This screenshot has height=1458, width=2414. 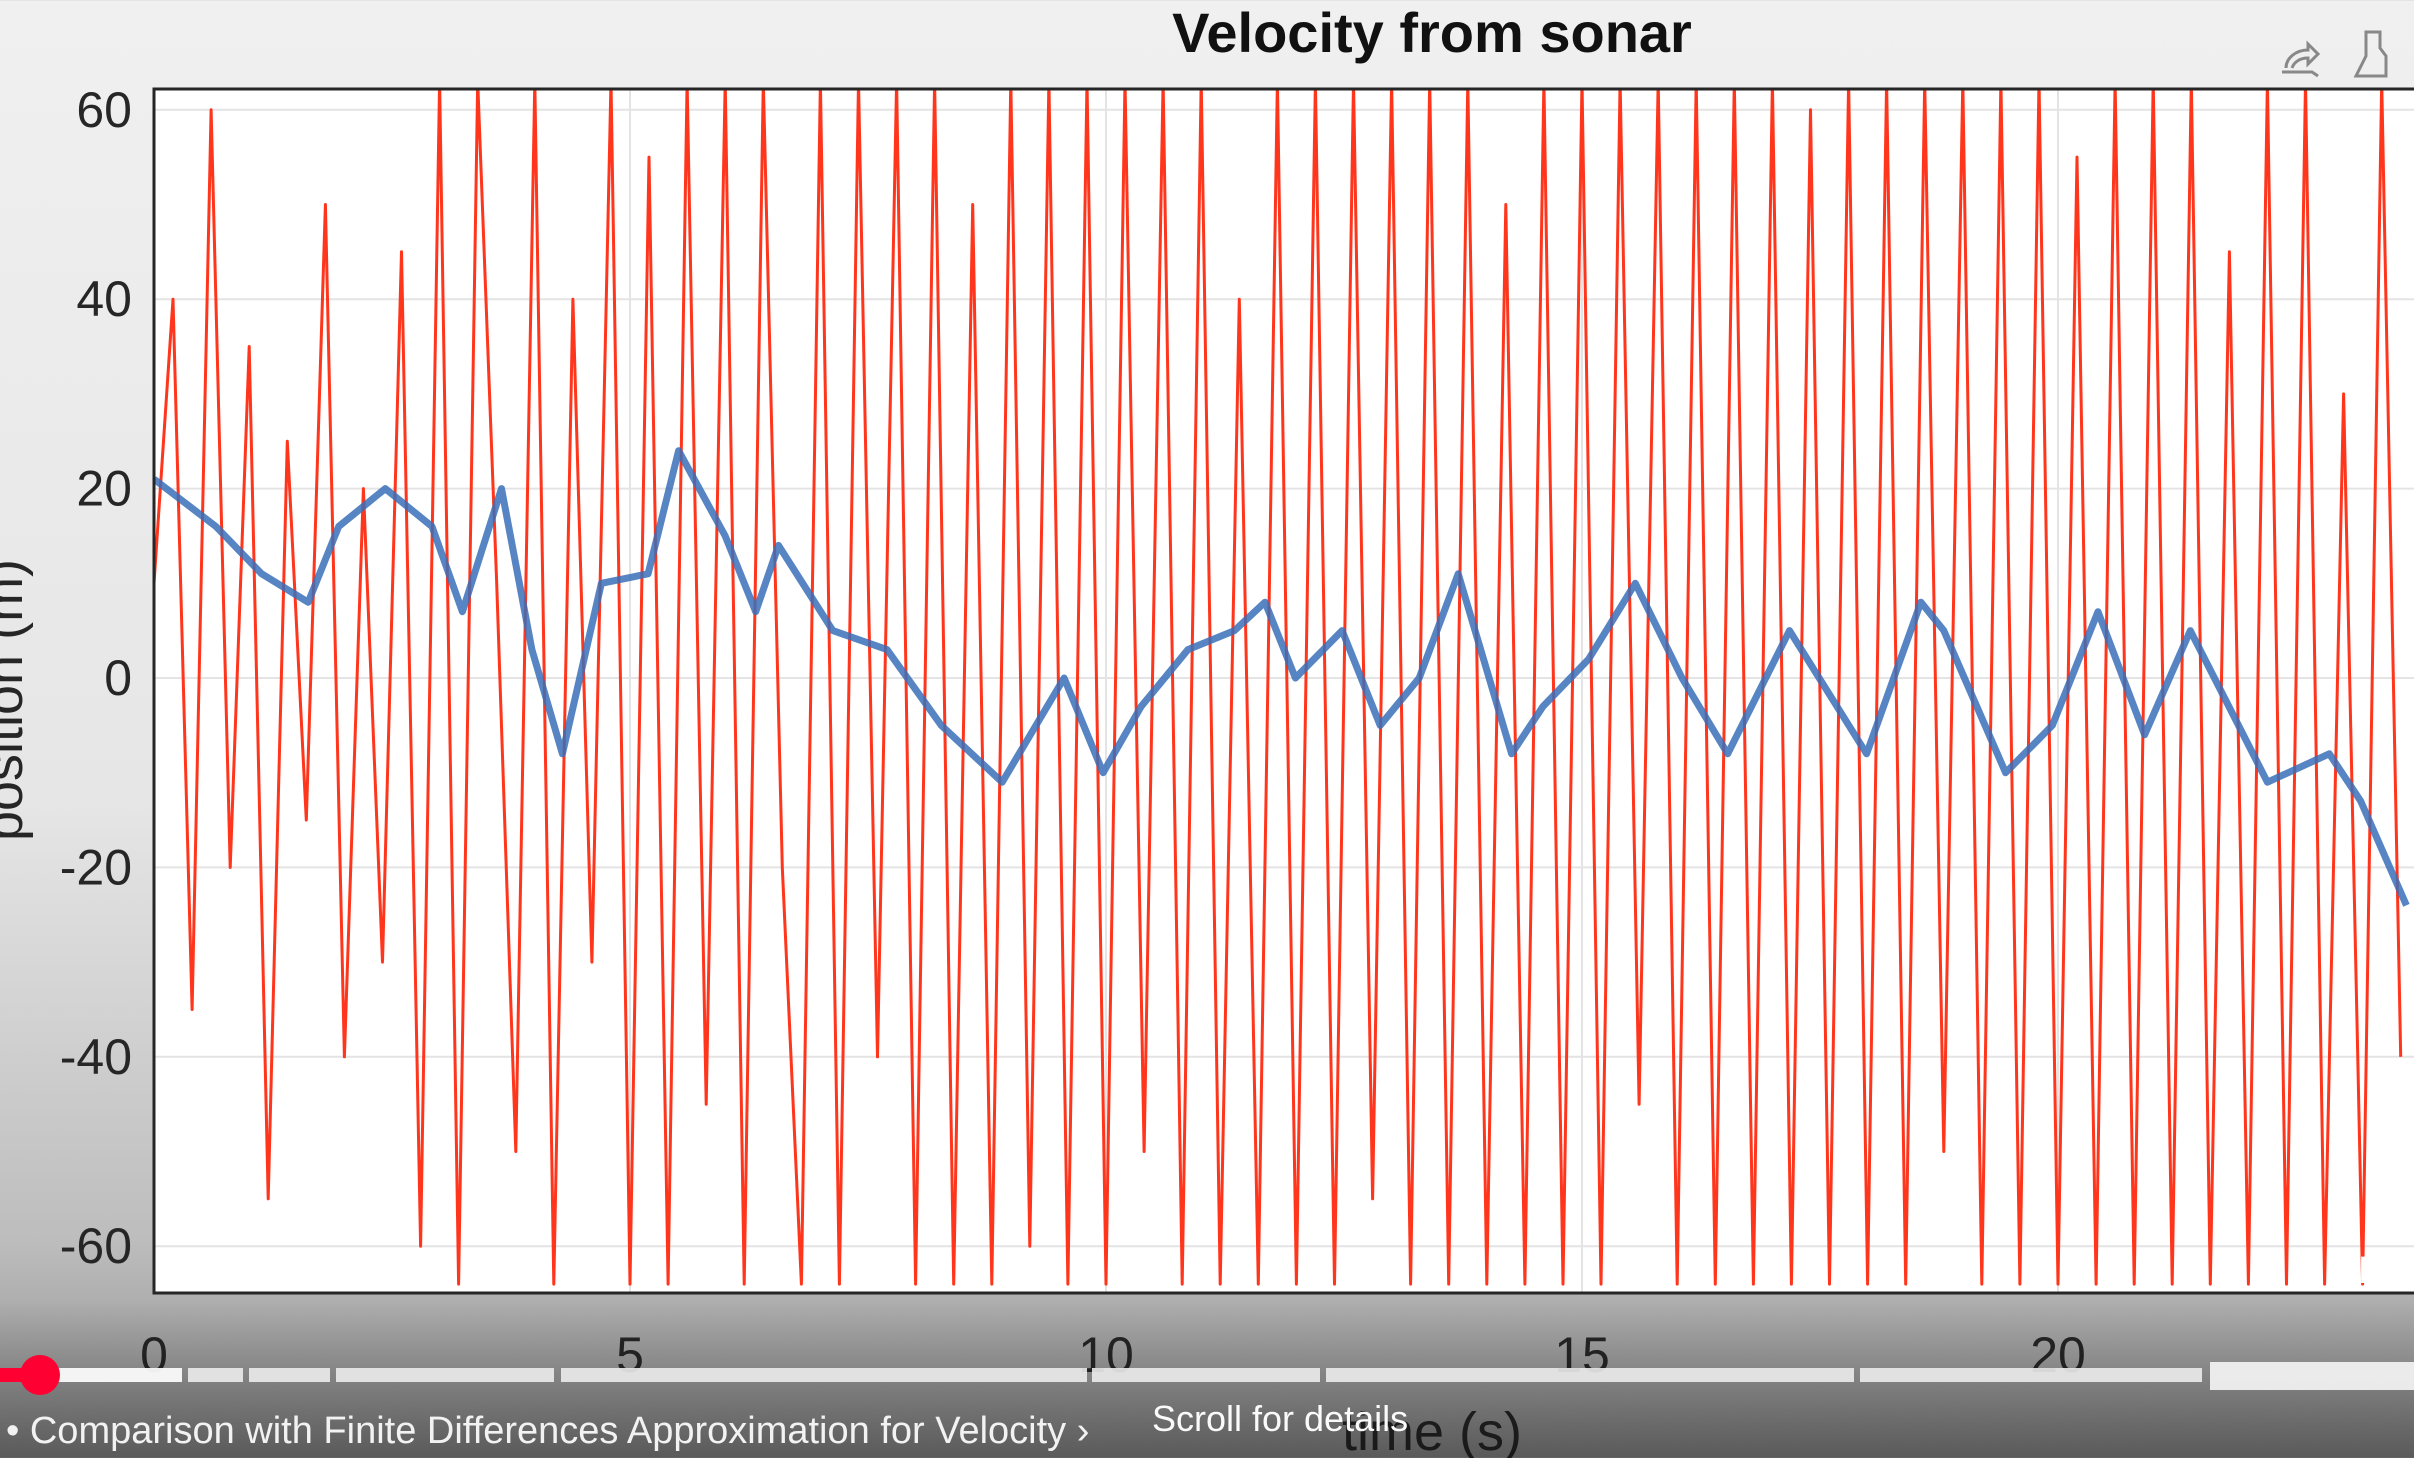 What do you see at coordinates (2386, 1271) in the screenshot?
I see `data-tip-label: Dat` at bounding box center [2386, 1271].